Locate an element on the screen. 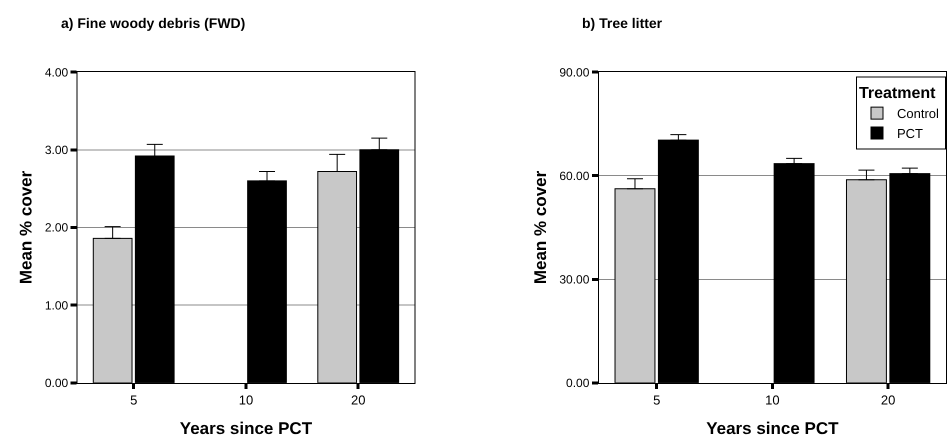  y-tick-label: 30.00 is located at coordinates (574, 279).